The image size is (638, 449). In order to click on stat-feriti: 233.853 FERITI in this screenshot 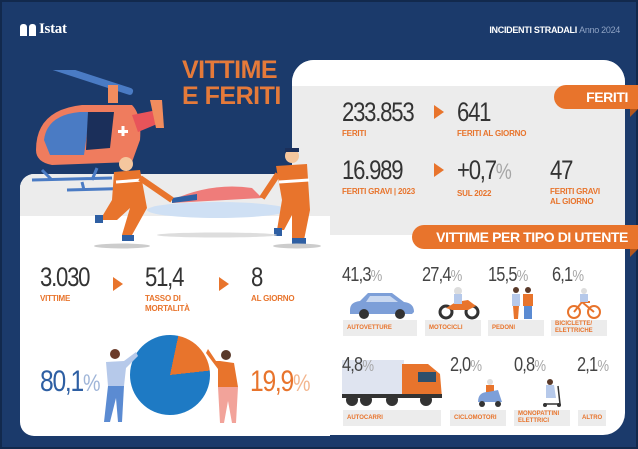, I will do `click(378, 117)`.